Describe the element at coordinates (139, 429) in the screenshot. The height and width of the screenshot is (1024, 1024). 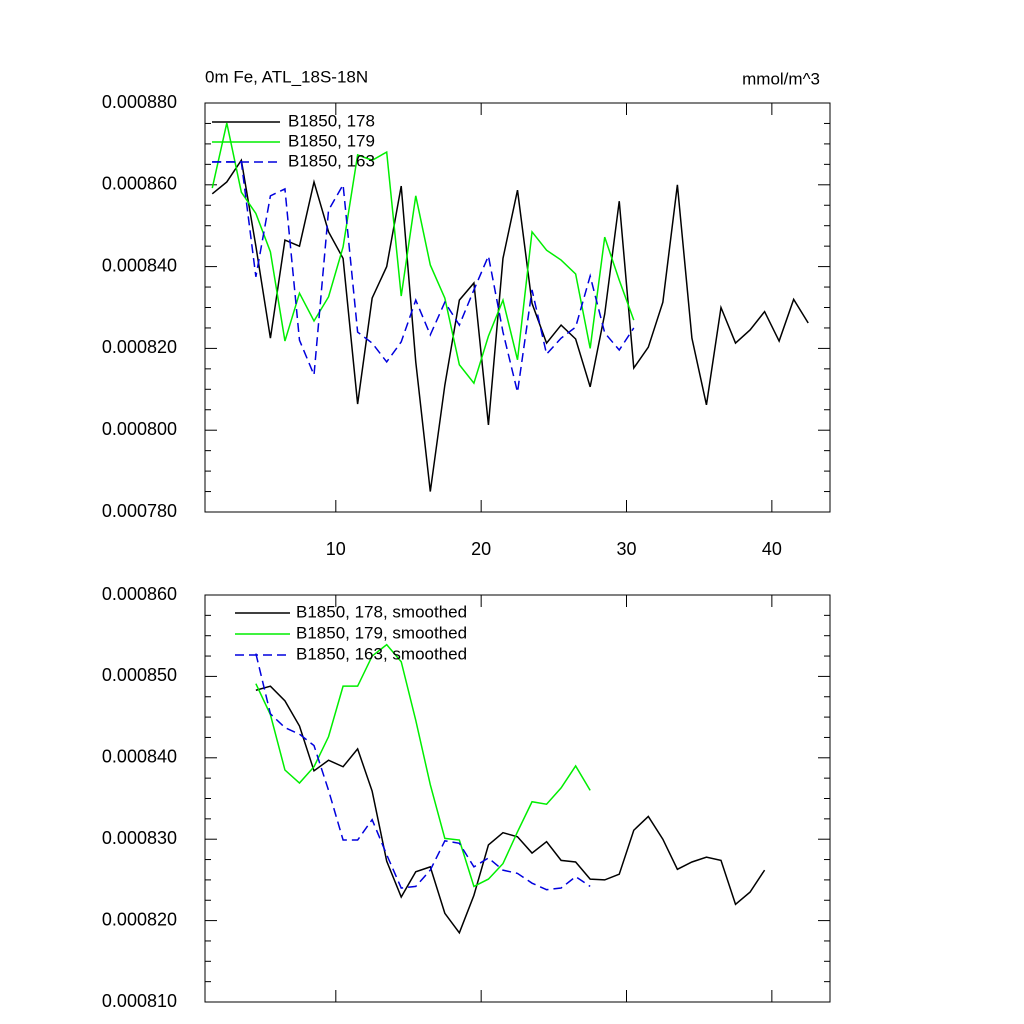
I see `y-tick-label: 0.000800` at that location.